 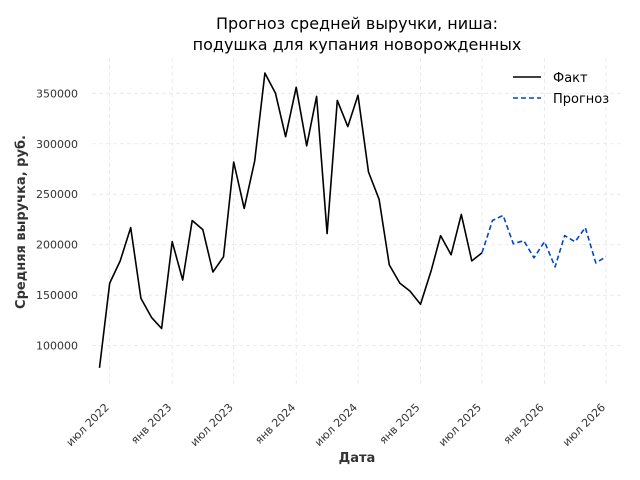 What do you see at coordinates (460, 425) in the screenshot?
I see `x-tick-label: июл 2025` at bounding box center [460, 425].